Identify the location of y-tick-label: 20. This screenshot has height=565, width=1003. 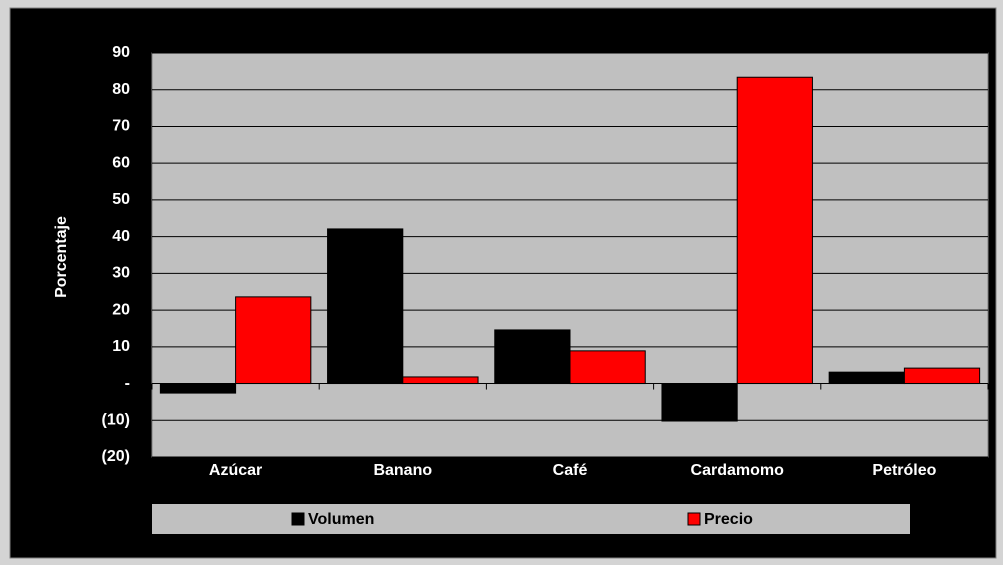
(121, 309).